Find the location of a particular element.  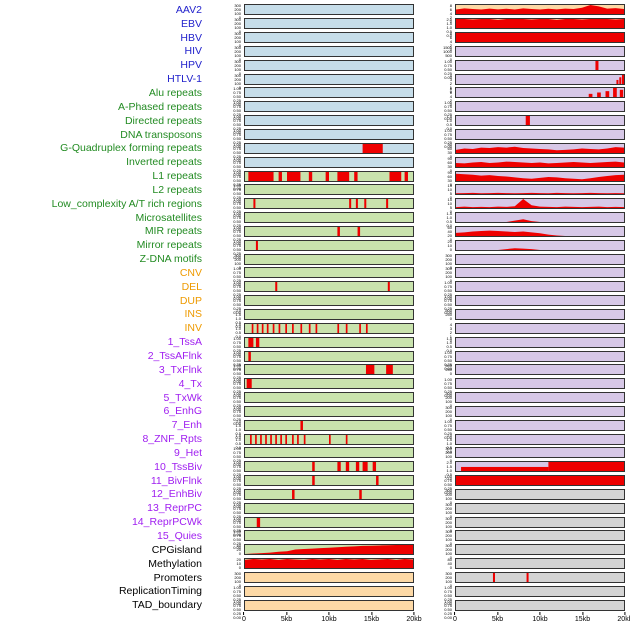

track-row: HPV 300 200 100 0 1.00 0.75 0.50 0.25 0.00 is located at coordinates (315, 68).